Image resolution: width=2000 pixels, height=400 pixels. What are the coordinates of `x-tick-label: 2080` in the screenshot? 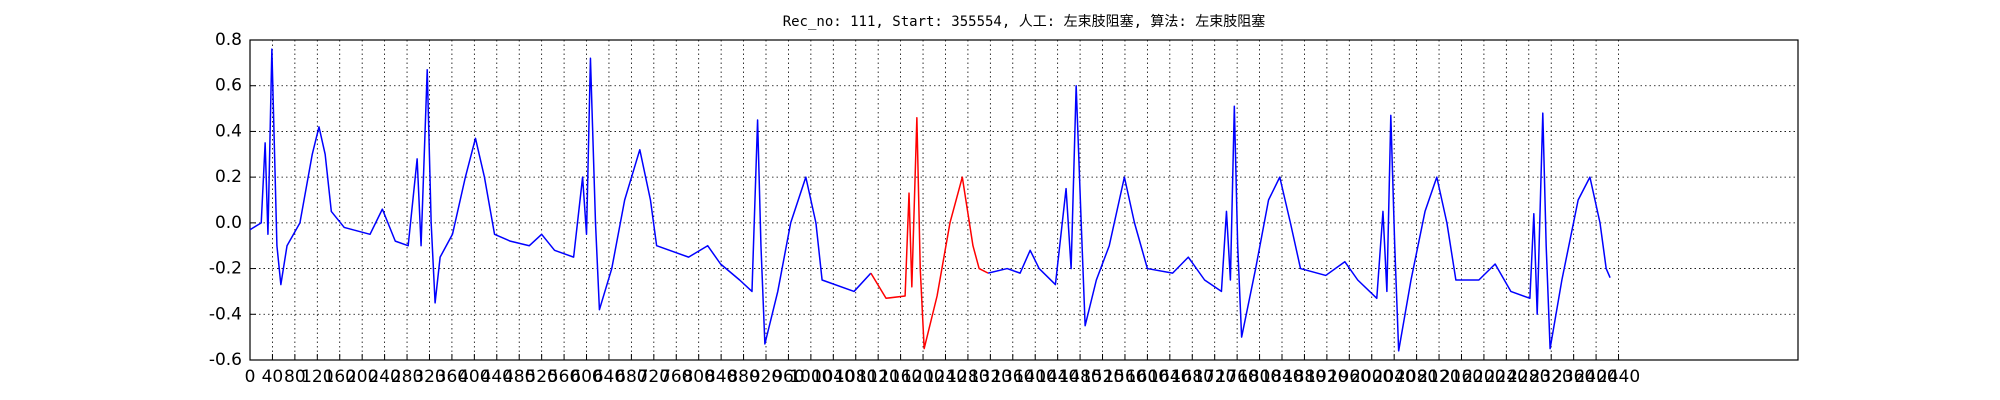 It's located at (1416, 377).